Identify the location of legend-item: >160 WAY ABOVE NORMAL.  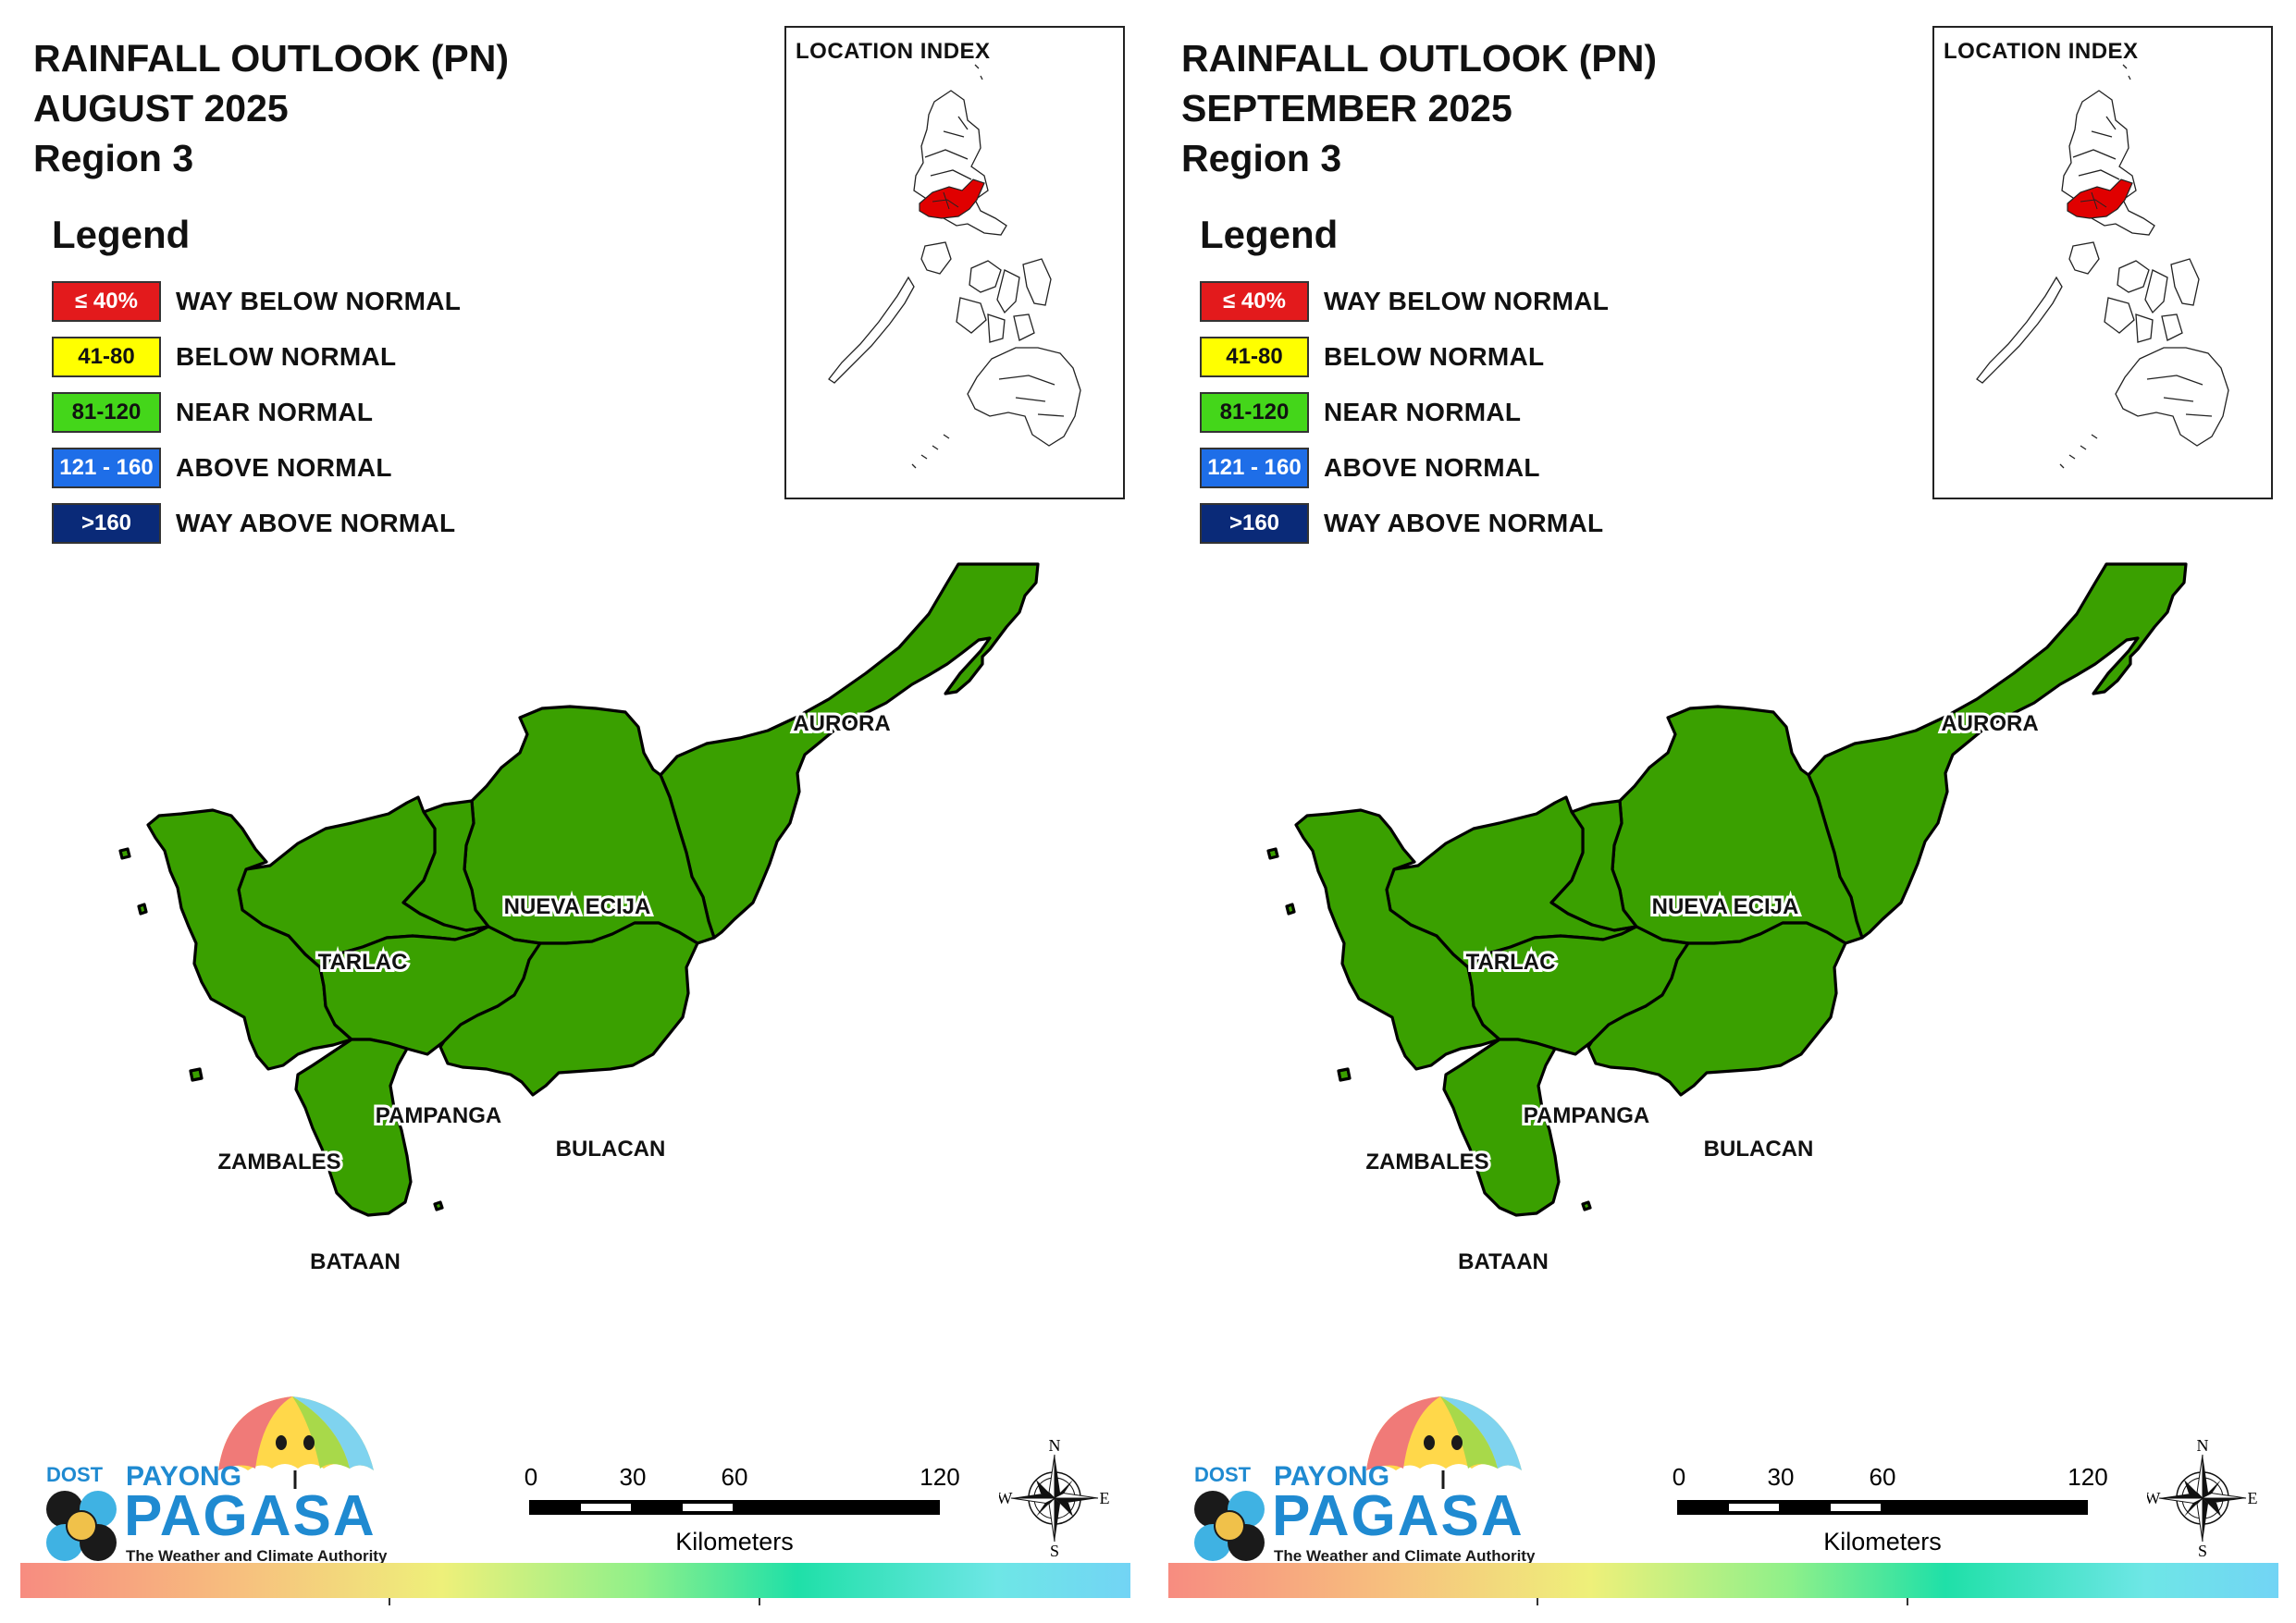
(1431, 524).